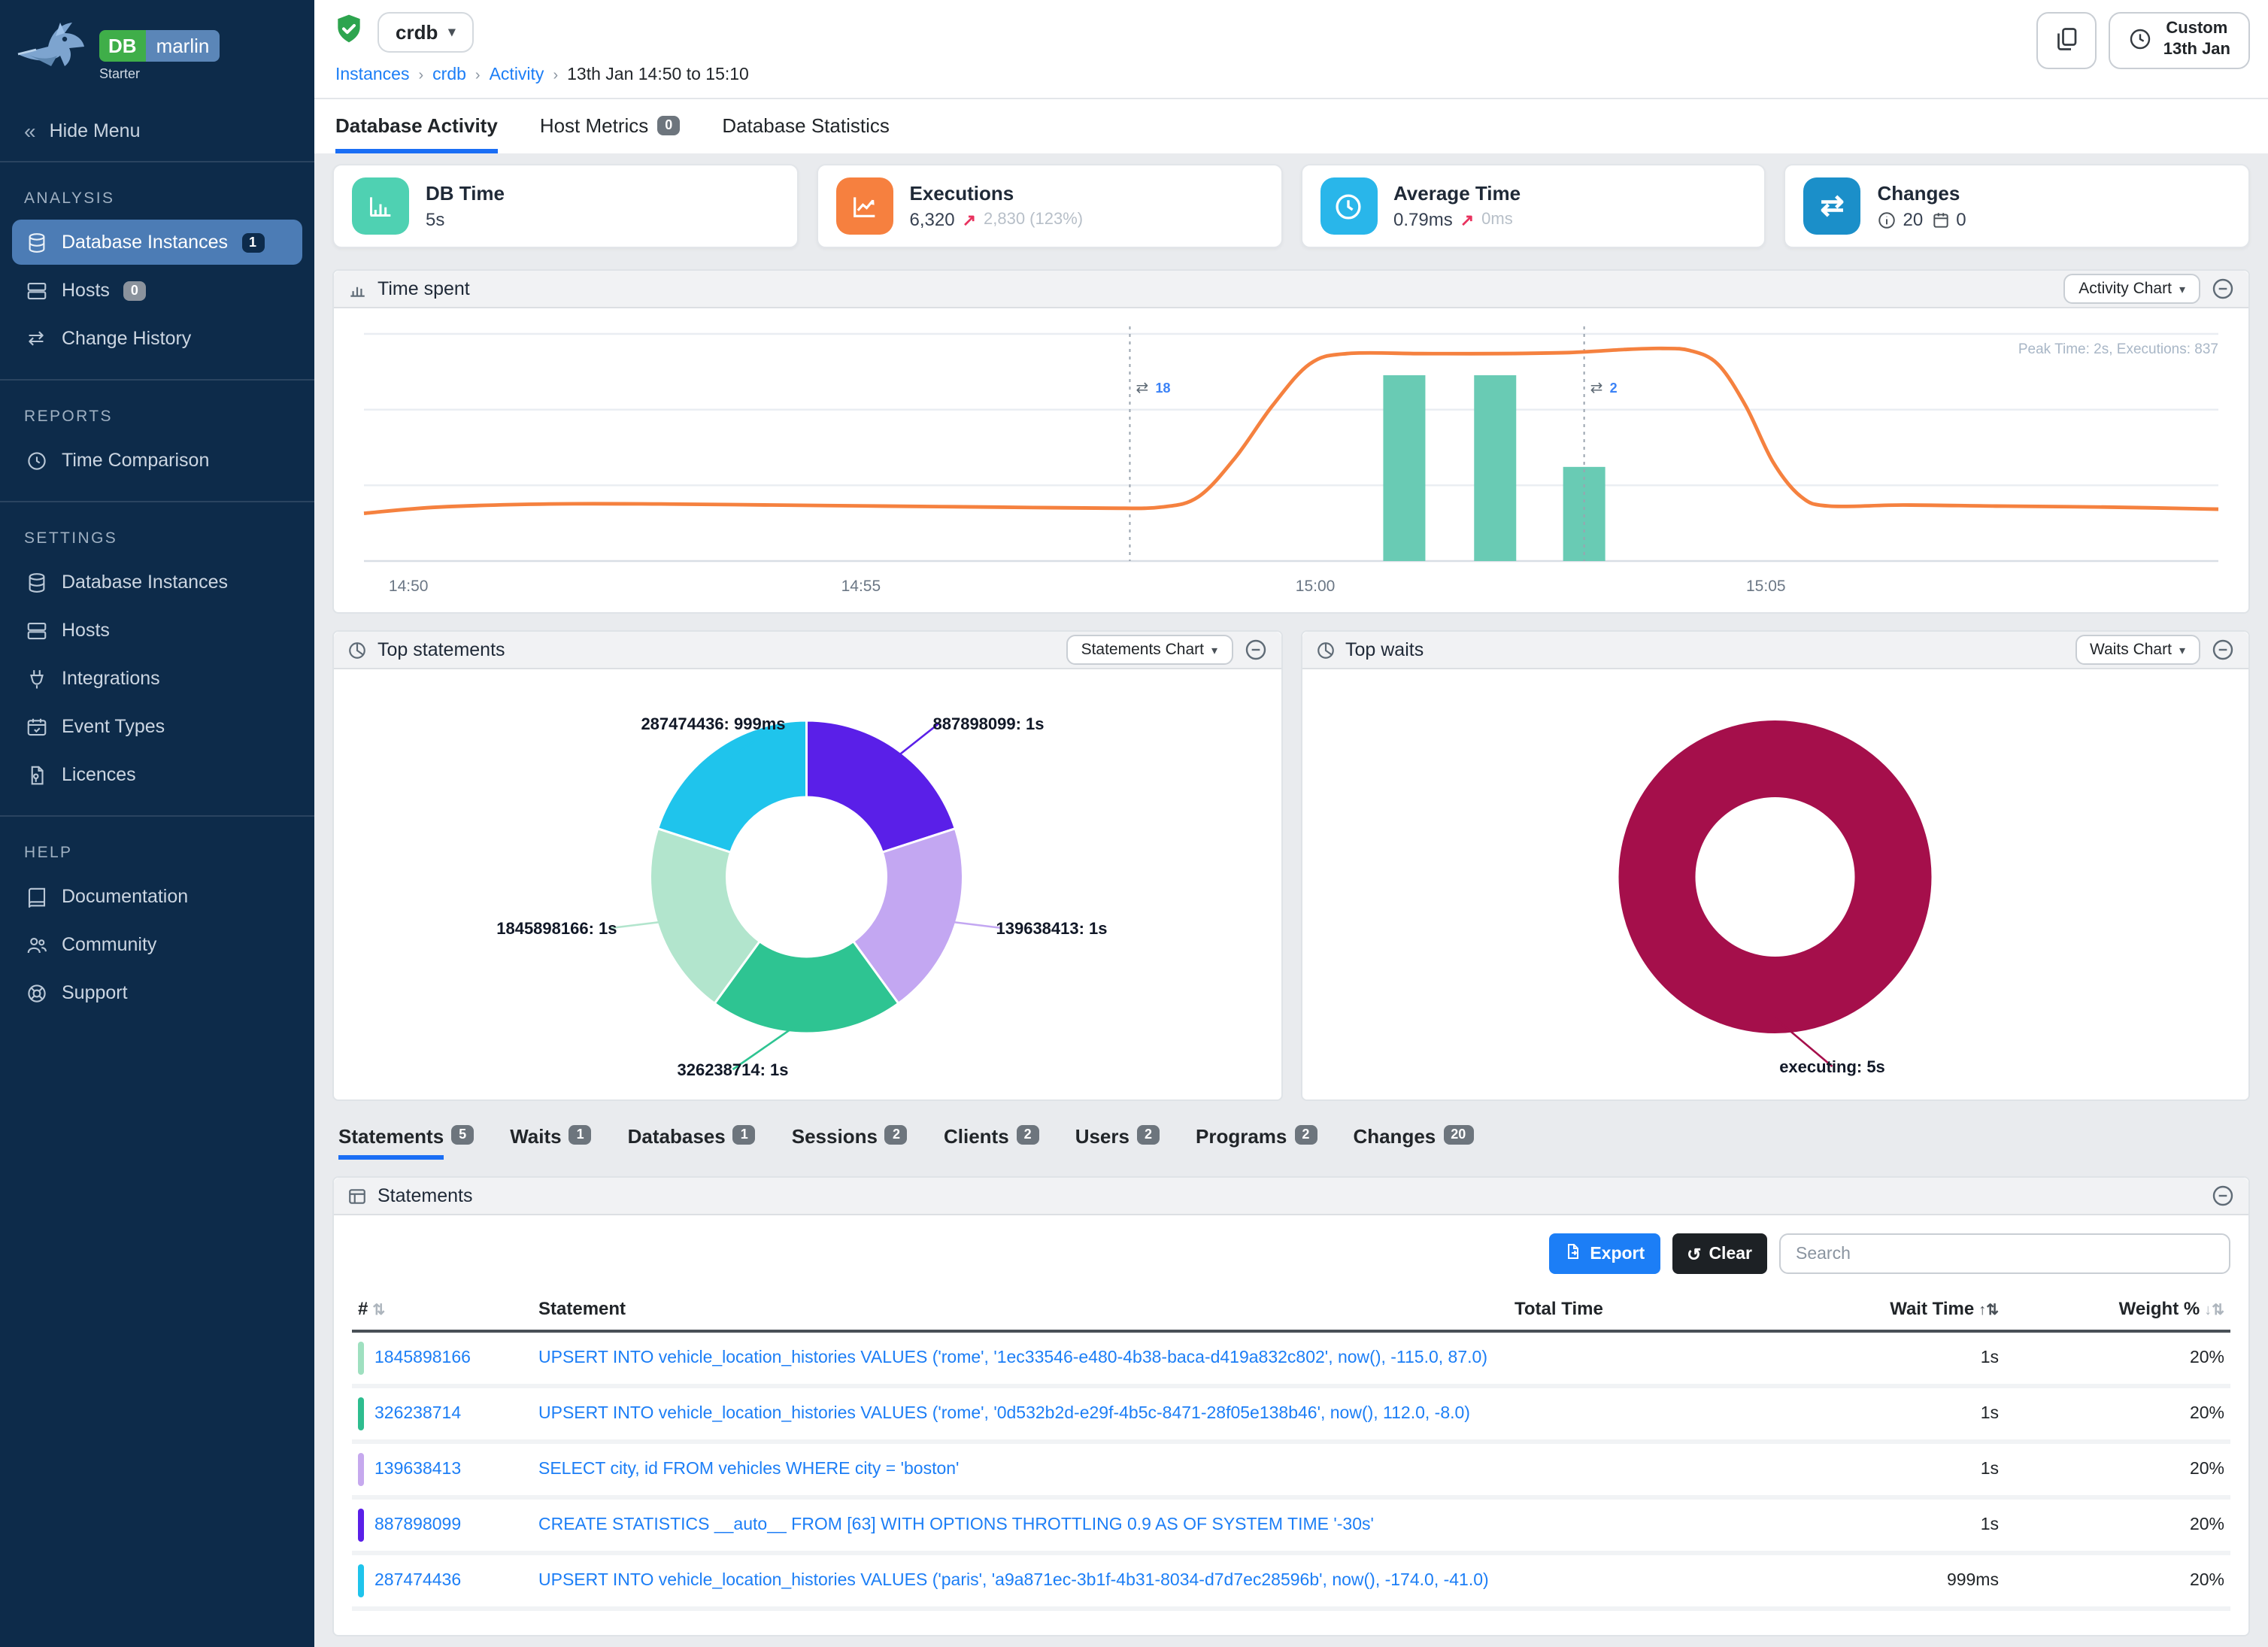  What do you see at coordinates (357, 1196) in the screenshot?
I see `table-icon` at bounding box center [357, 1196].